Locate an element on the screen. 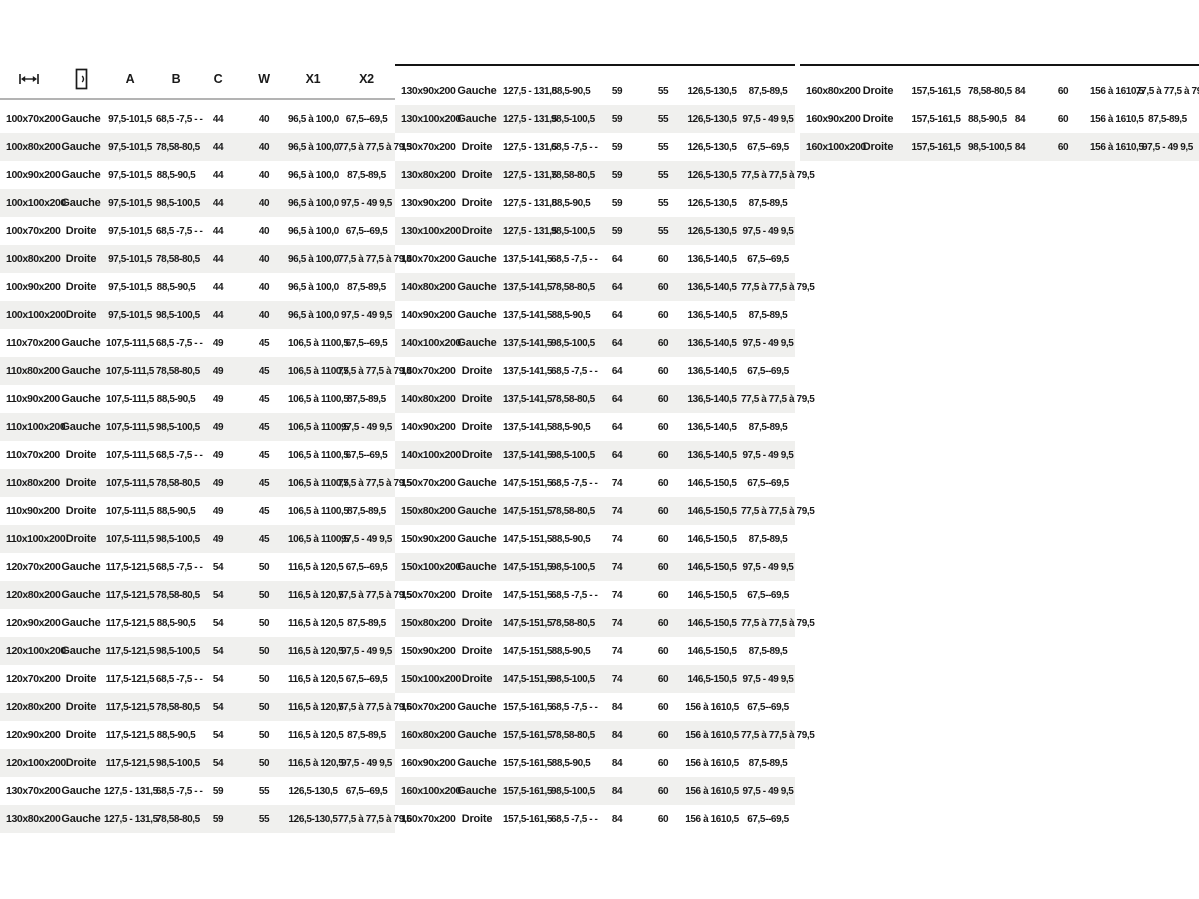 The width and height of the screenshot is (1199, 899). dimension-cell: 100x80x200 is located at coordinates (33, 259).